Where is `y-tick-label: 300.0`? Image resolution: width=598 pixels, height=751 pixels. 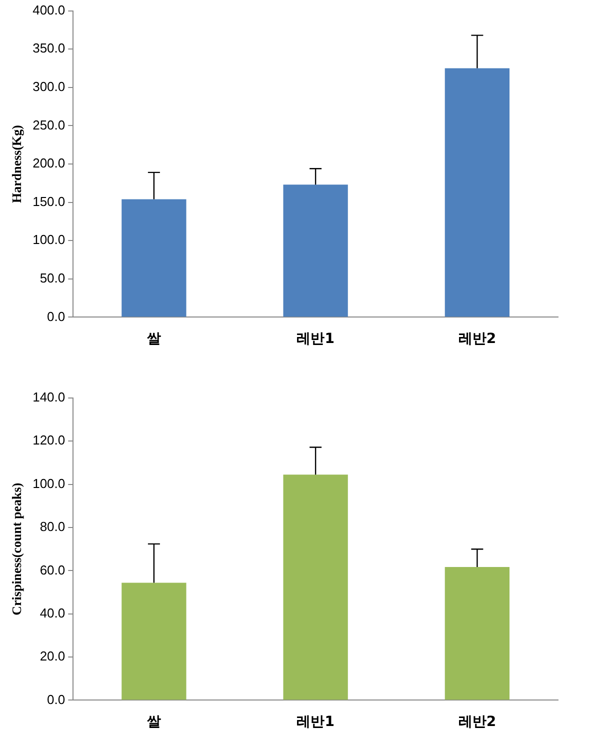
y-tick-label: 300.0 is located at coordinates (49, 86).